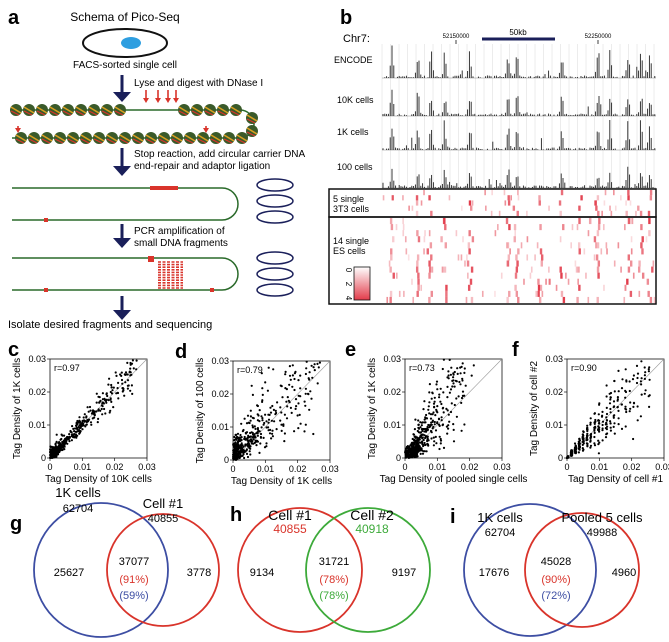 The height and width of the screenshot is (642, 669). I want to click on process-arrow-head, so click(122, 171).